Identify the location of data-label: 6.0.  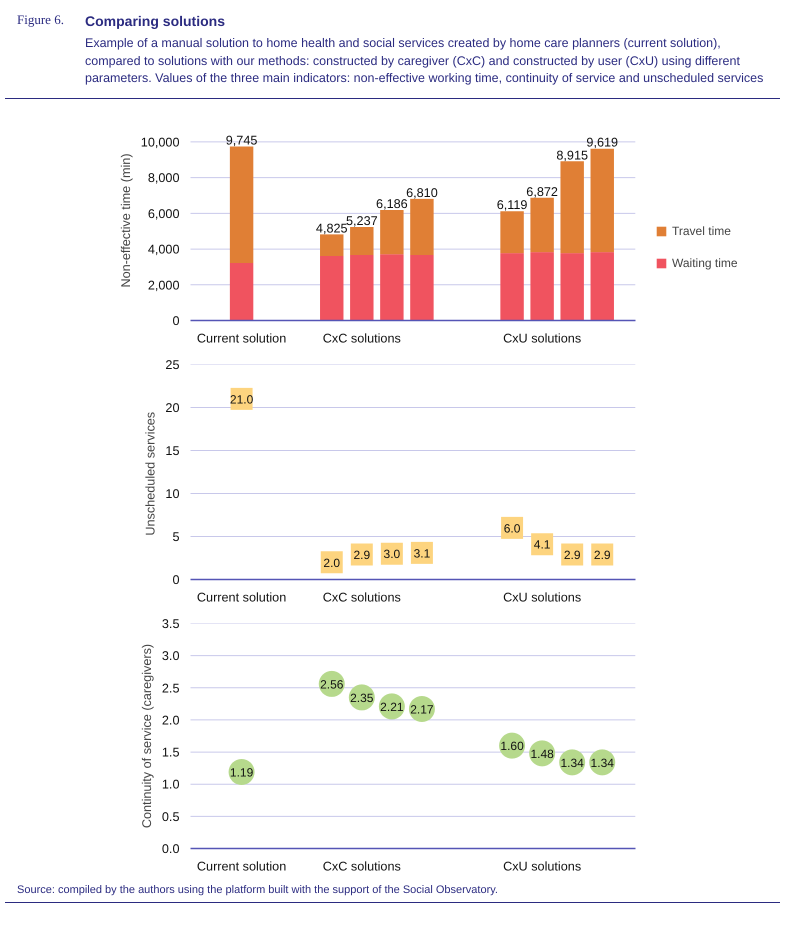
(512, 527).